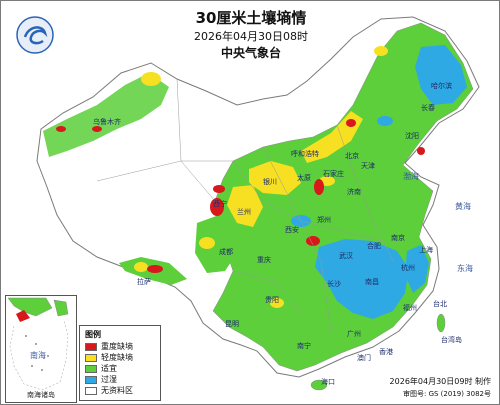 This screenshot has height=405, width=500. I want to click on place-label: 太原, so click(304, 178).